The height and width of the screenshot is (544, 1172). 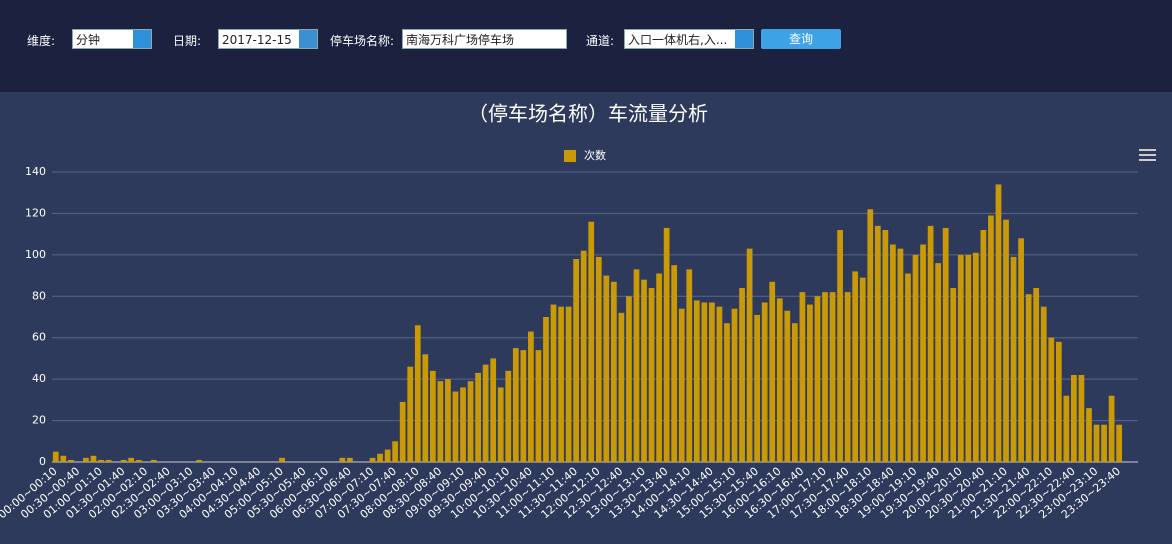 I want to click on dimension-select: 分钟, so click(x=112, y=39).